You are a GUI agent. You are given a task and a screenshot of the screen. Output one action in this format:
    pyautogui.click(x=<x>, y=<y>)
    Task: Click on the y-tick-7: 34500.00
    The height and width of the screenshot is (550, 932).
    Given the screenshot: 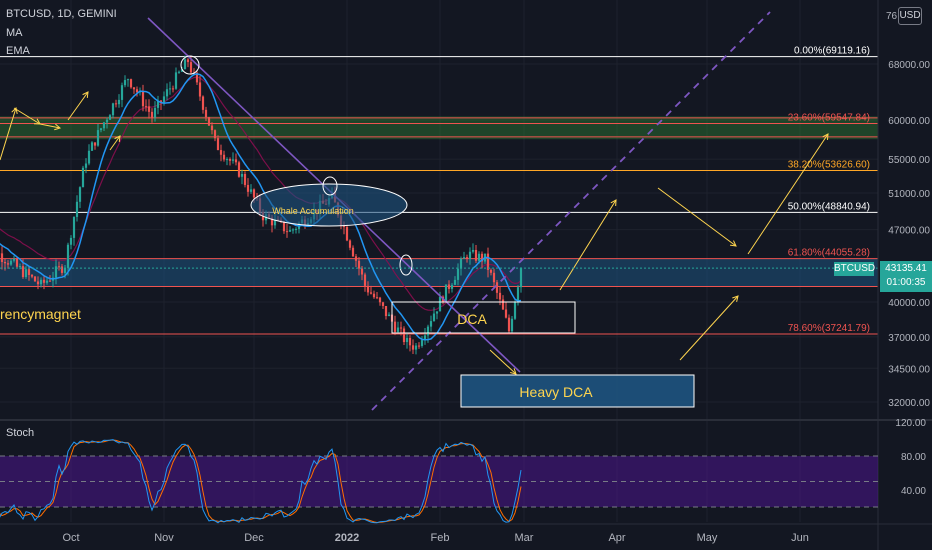 What is the action you would take?
    pyautogui.click(x=909, y=369)
    